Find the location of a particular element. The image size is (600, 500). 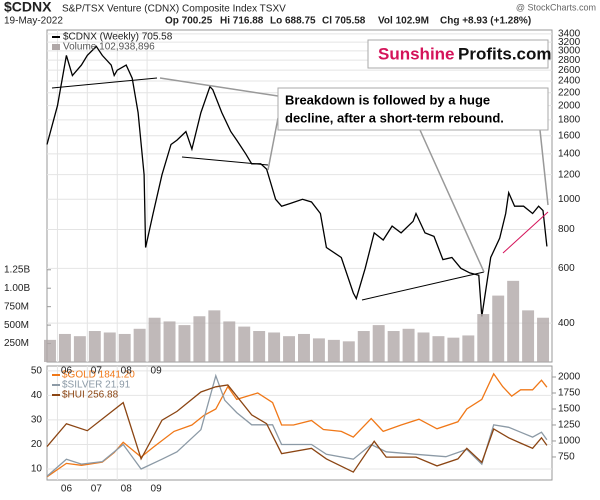

y-tick-label: 2600 is located at coordinates (569, 70).